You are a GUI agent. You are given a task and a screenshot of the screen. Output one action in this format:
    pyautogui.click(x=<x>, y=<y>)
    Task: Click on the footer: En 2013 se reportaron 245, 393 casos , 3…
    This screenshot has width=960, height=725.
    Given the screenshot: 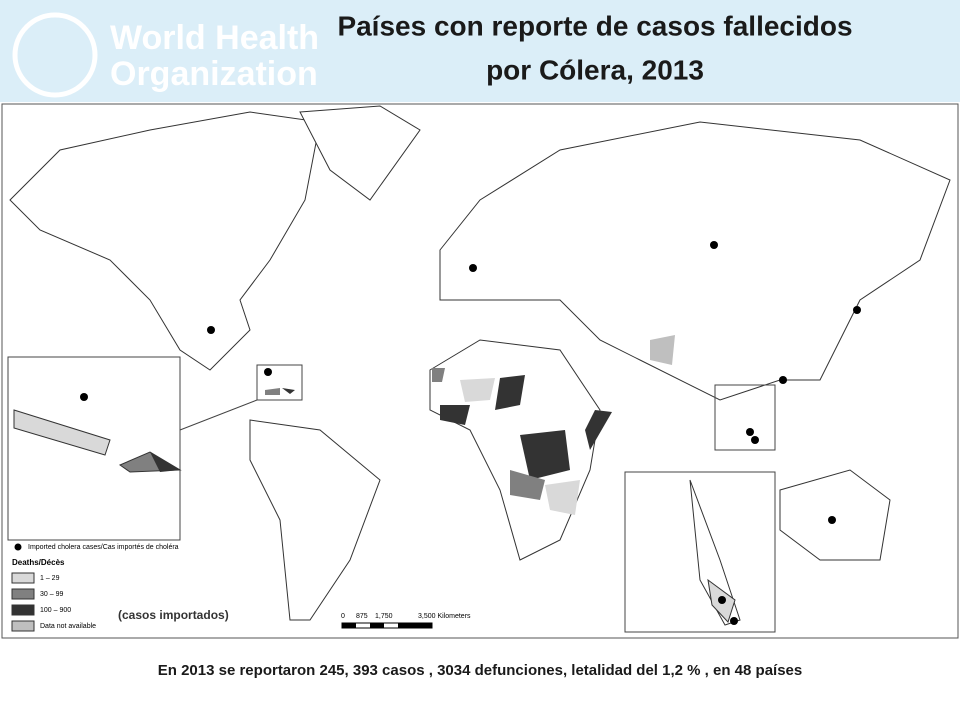 What is the action you would take?
    pyautogui.click(x=480, y=670)
    